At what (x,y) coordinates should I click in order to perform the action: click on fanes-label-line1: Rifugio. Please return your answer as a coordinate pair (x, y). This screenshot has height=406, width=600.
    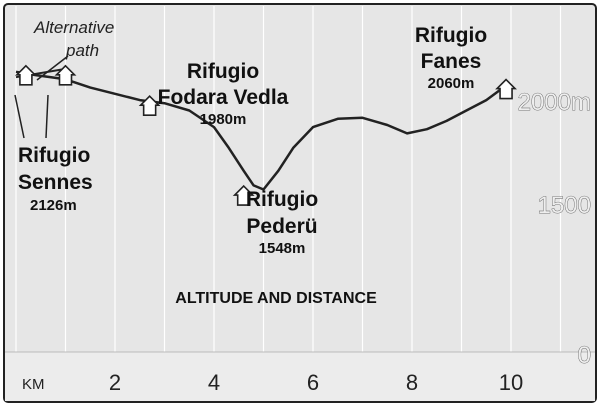
    Looking at the image, I should click on (451, 35).